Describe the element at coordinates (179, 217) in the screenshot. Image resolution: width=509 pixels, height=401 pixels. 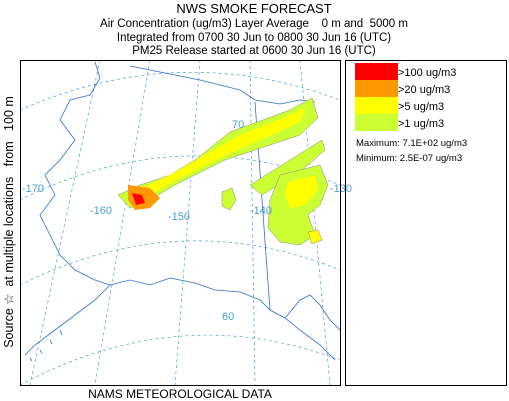
I see `map-label: -150` at that location.